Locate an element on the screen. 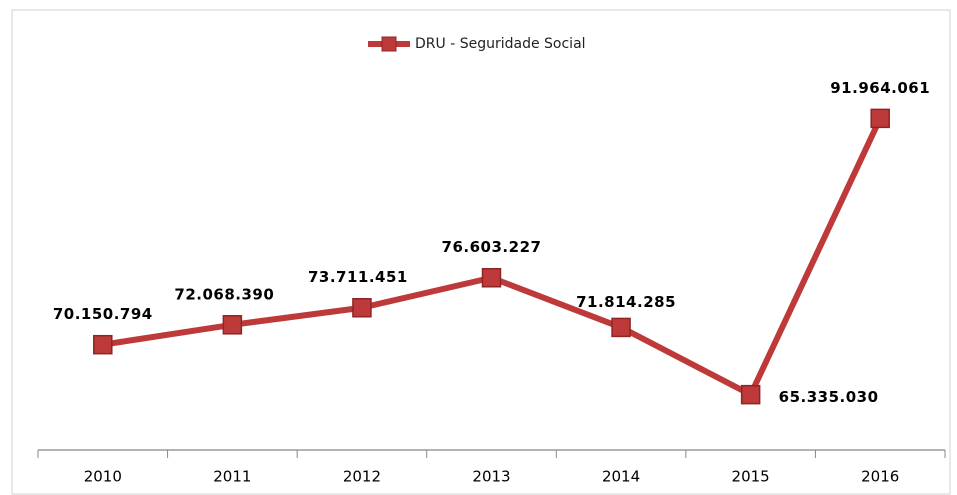 Image resolution: width=957 pixels, height=495 pixels. legend-marker is located at coordinates (389, 44).